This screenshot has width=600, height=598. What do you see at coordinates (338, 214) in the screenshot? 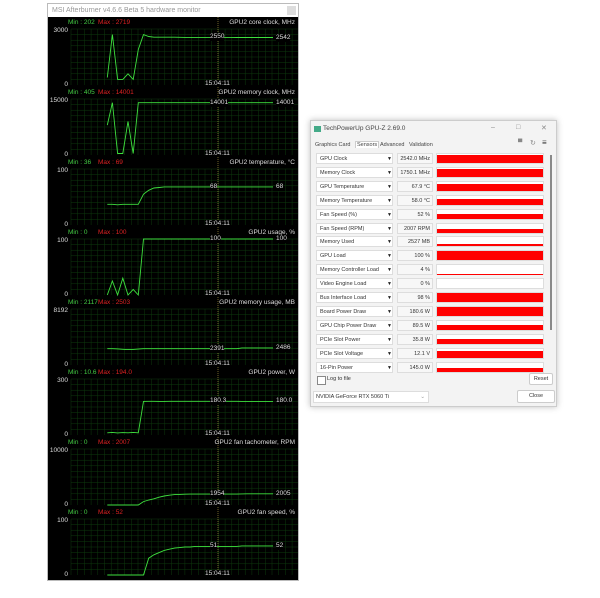
I see `sensor-label: Fan Speed (%)` at bounding box center [338, 214].